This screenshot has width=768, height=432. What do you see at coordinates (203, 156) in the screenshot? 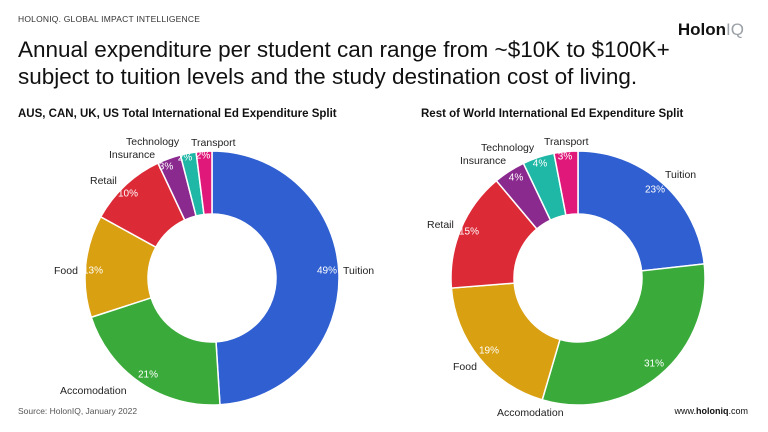
I see `left-value-label-transport: 2%` at bounding box center [203, 156].